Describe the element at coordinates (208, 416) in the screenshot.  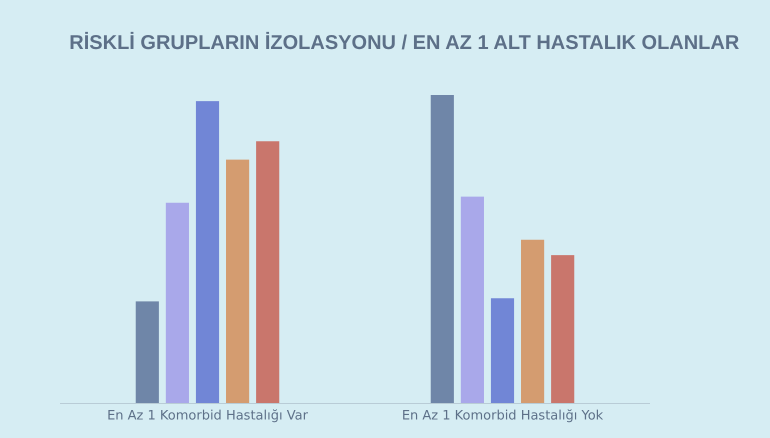
I see `x-tick-label: En Az 1 Komorbid Hastalığı Var` at that location.